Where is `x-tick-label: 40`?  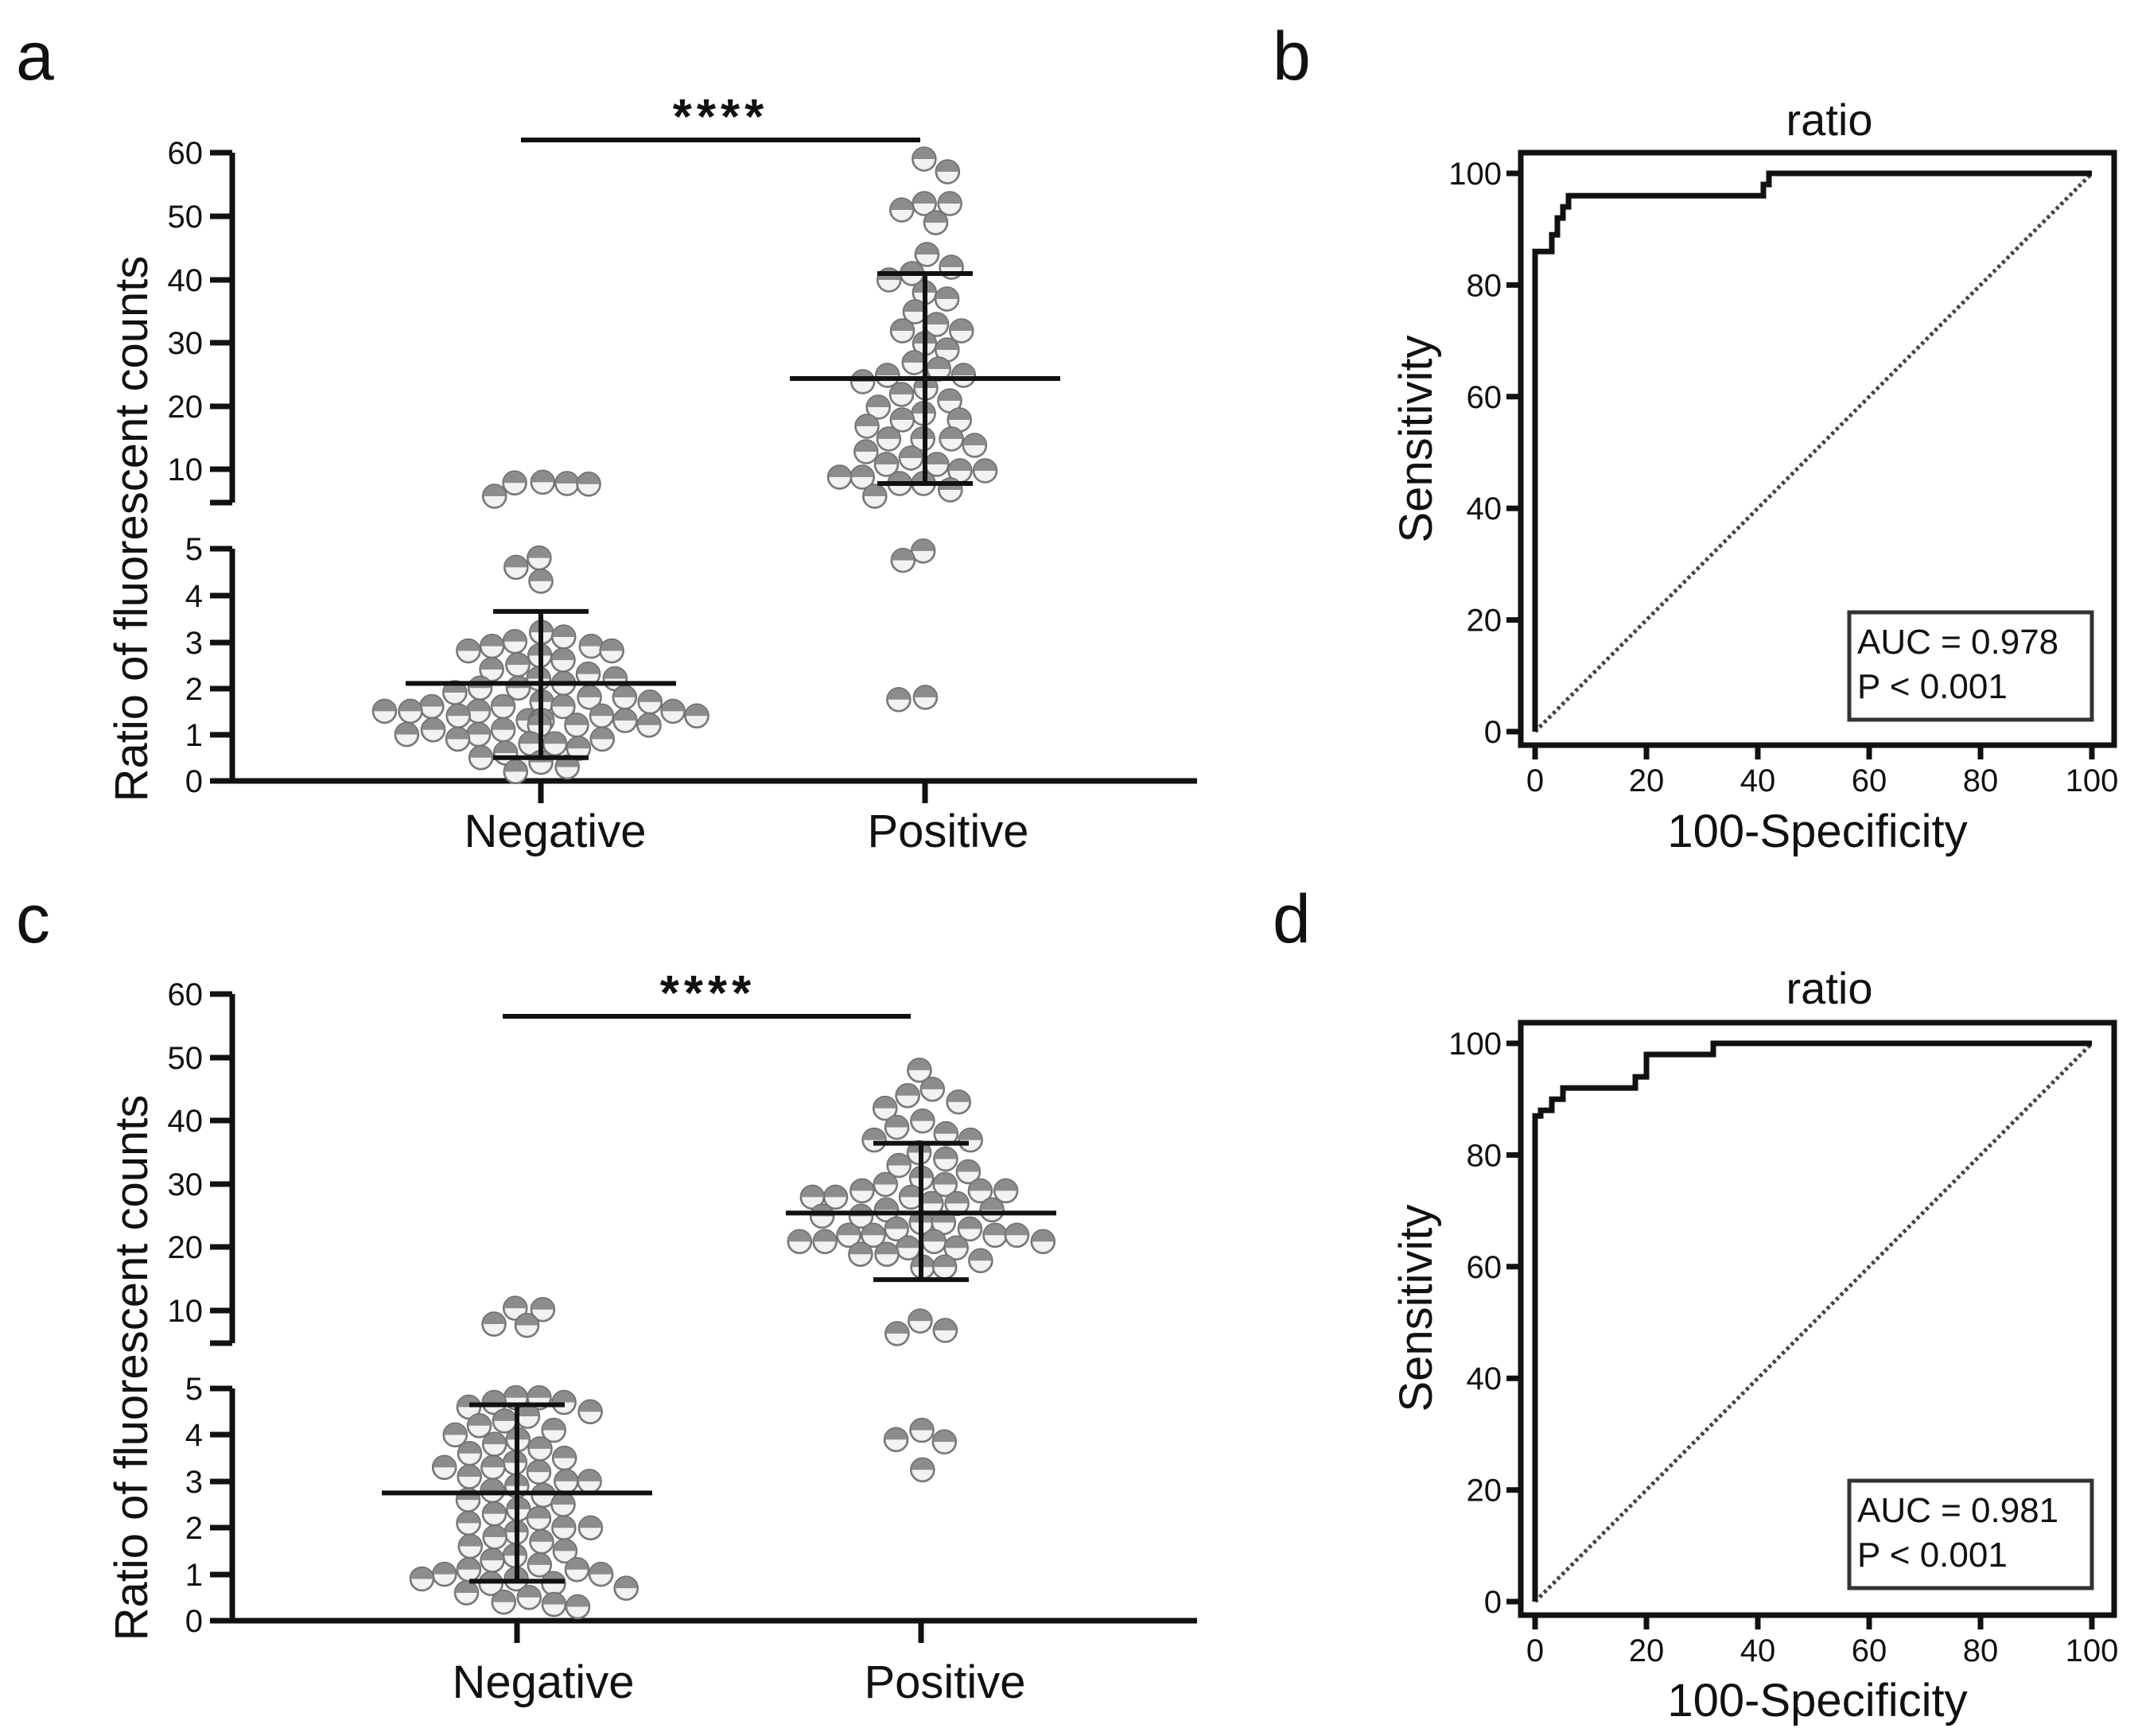 x-tick-label: 40 is located at coordinates (1758, 1651).